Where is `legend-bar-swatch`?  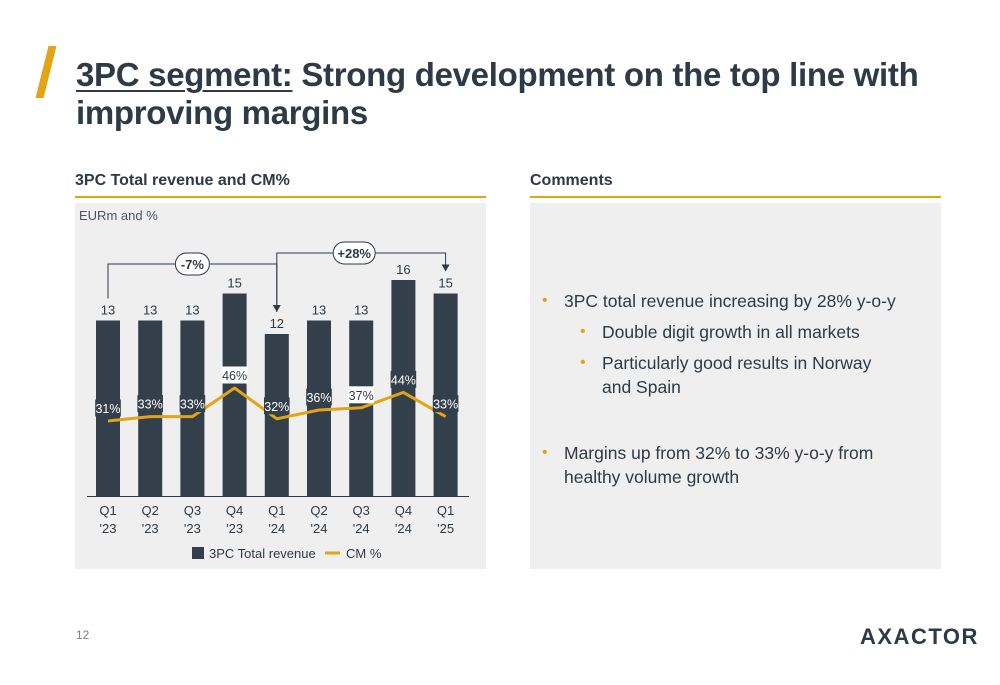
legend-bar-swatch is located at coordinates (198, 553).